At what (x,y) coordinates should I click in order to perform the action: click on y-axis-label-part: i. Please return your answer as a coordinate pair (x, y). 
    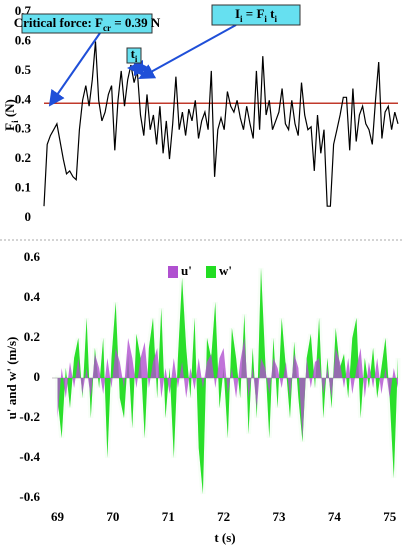
    Looking at the image, I should click on (15, 121).